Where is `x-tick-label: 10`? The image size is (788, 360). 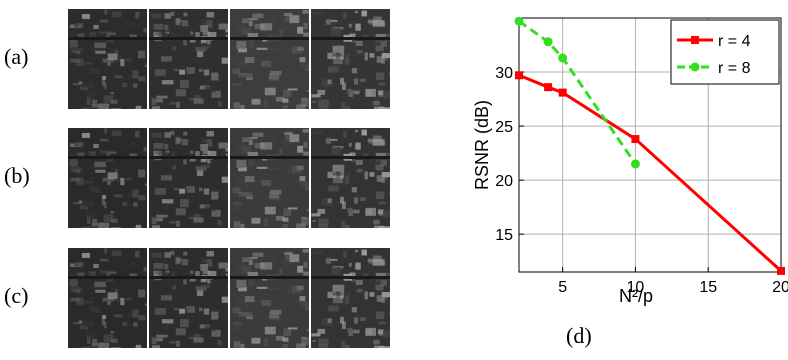
x-tick-label: 10 is located at coordinates (636, 287).